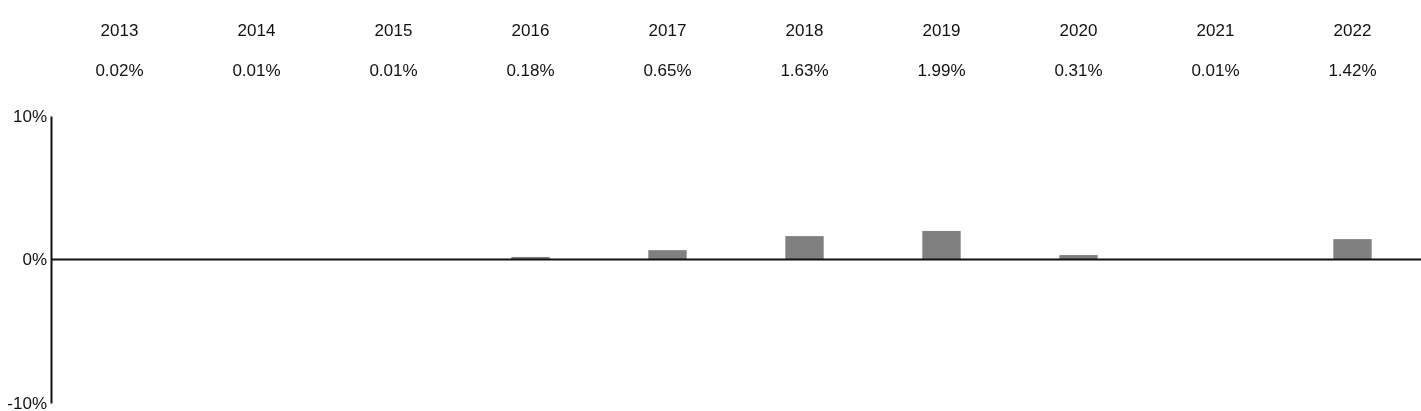 This screenshot has width=1421, height=411. I want to click on data-label: 1.99%, so click(941, 70).